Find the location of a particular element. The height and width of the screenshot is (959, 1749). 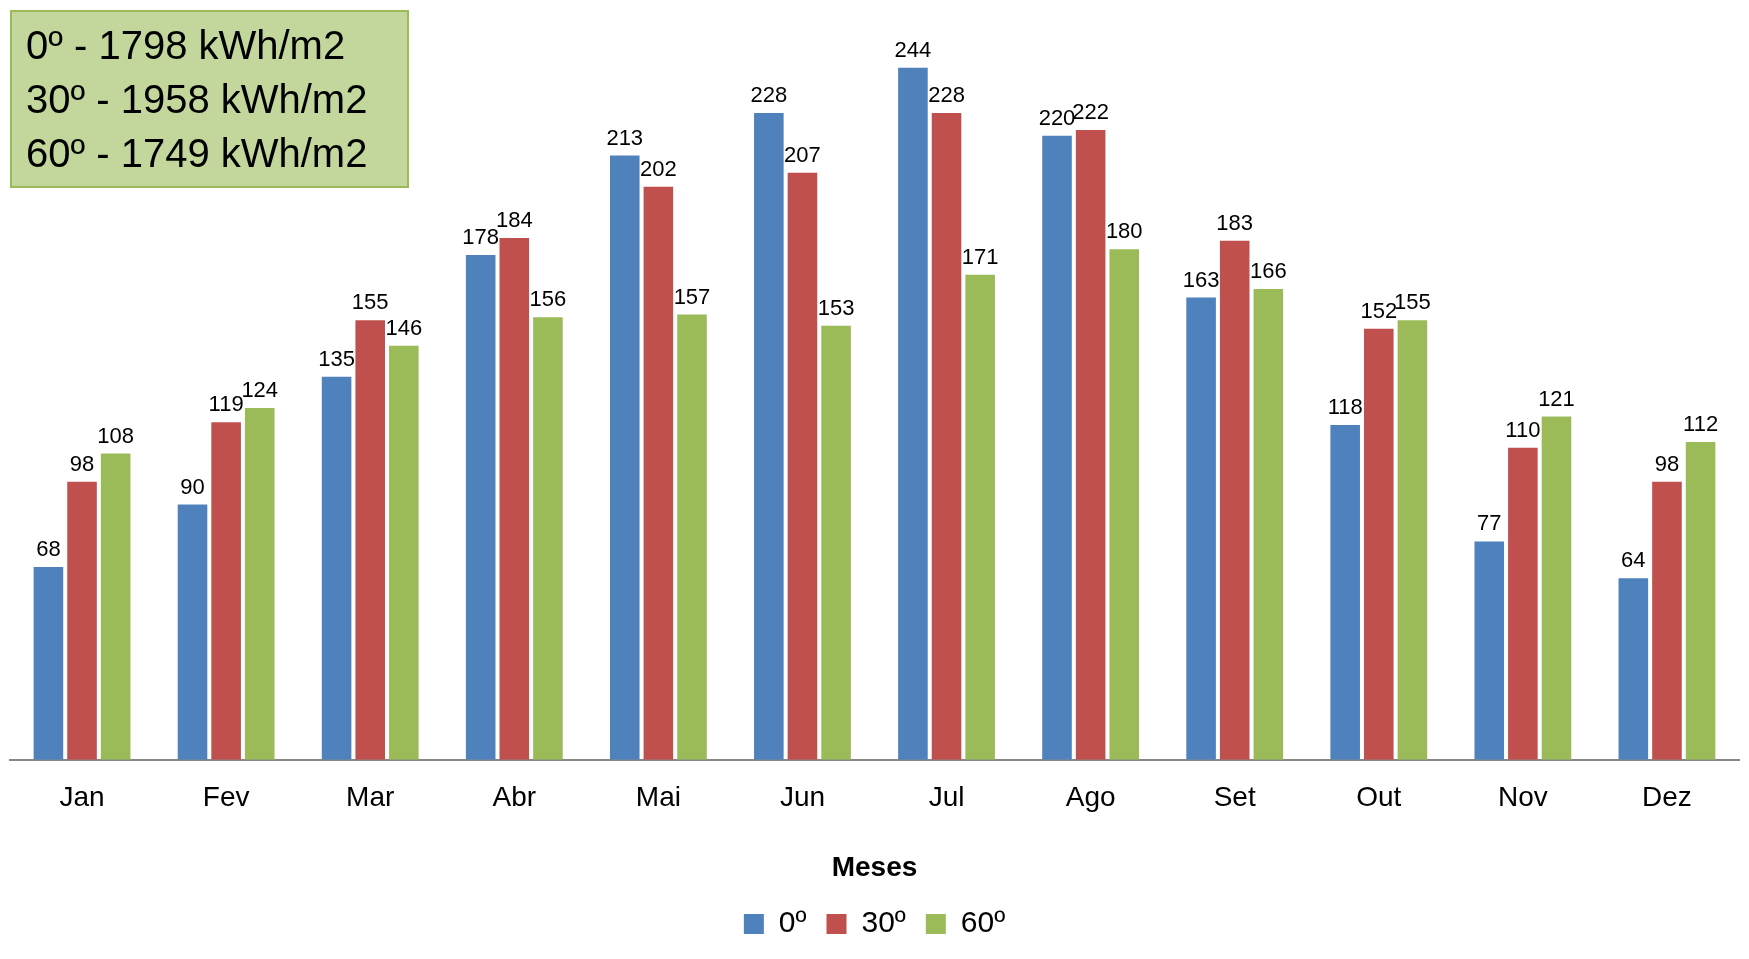

x-tick-label: Mai is located at coordinates (658, 797).